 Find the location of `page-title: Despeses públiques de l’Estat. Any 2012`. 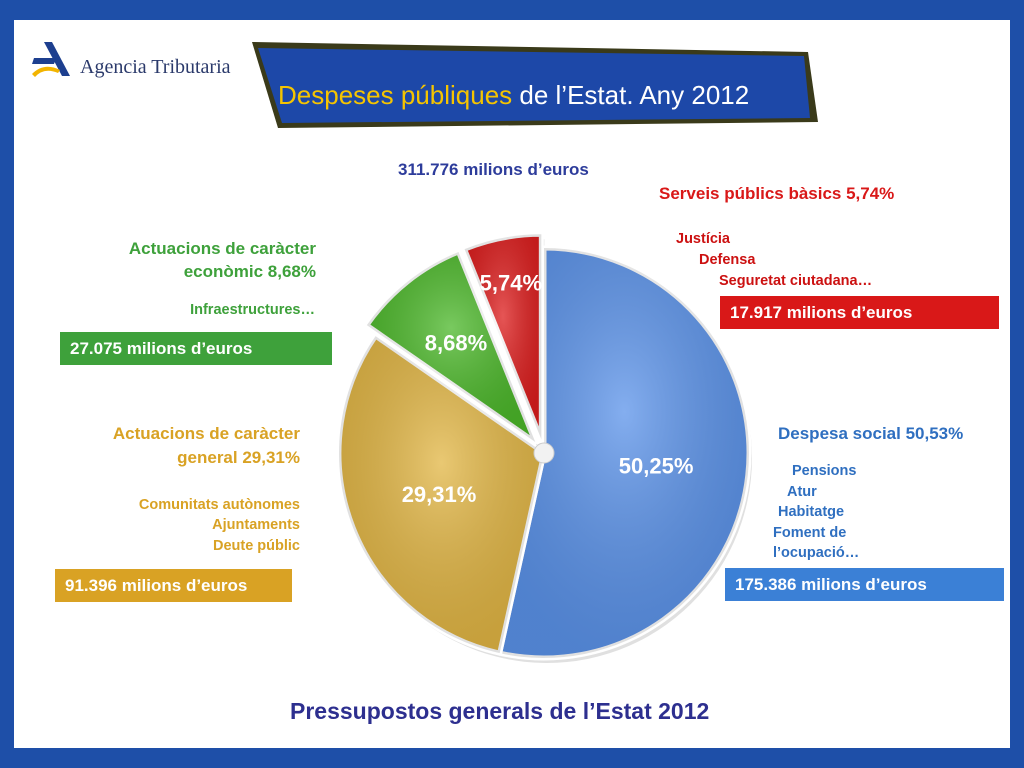

page-title: Despeses públiques de l’Estat. Any 2012 is located at coordinates (513, 95).